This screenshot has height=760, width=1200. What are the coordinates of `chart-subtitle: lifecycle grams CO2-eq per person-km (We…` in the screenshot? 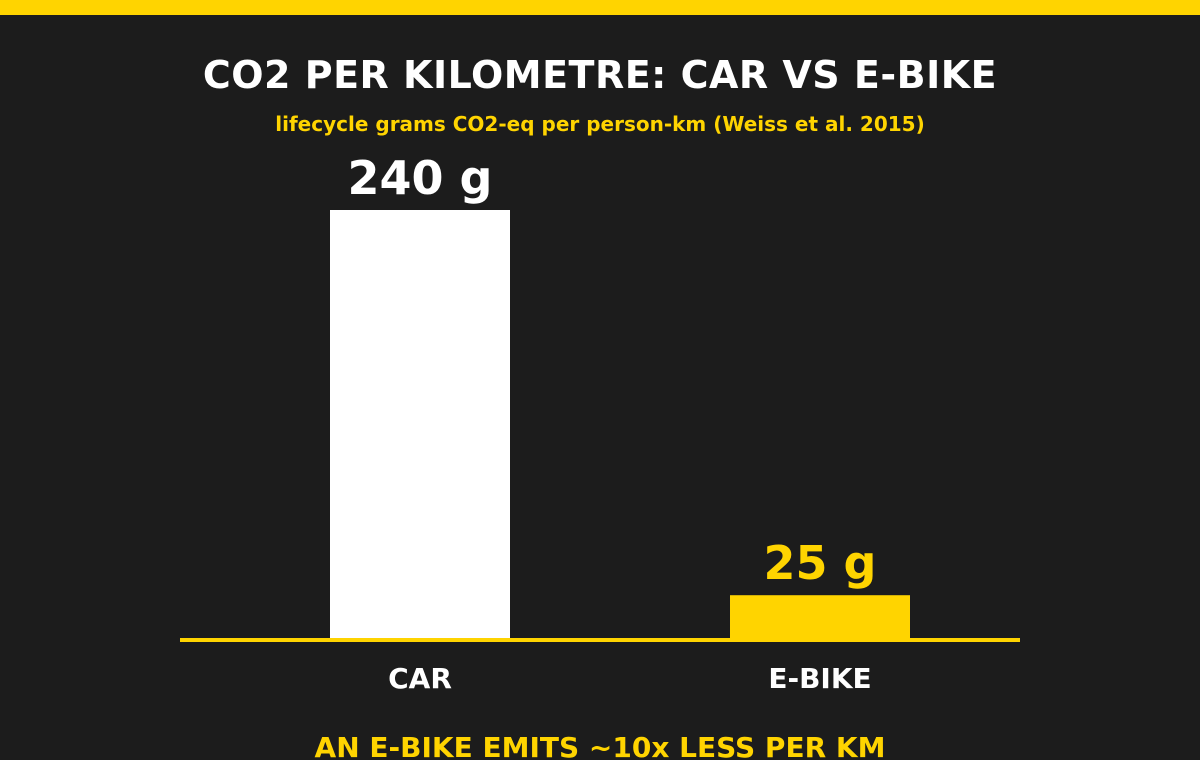 It's located at (600, 124).